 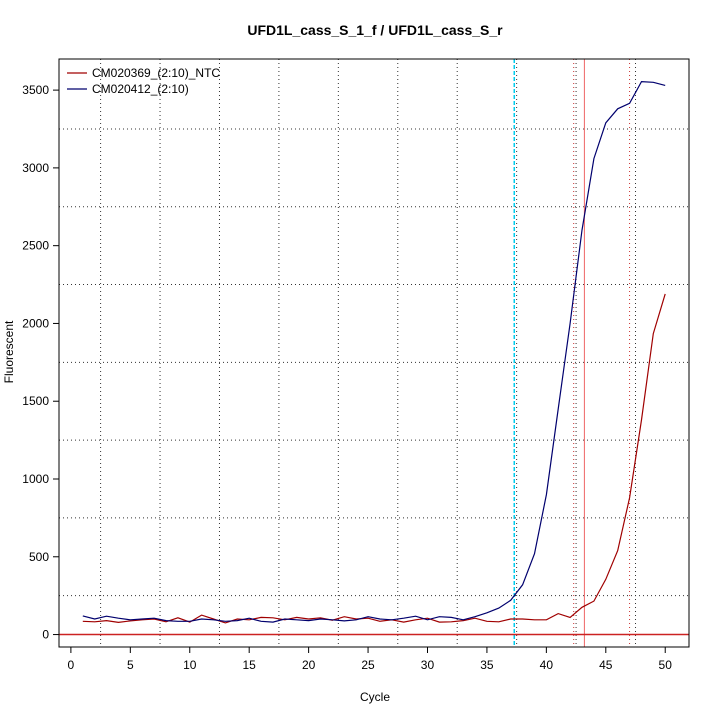 I want to click on y-tick-label: 3000, so click(x=35, y=168).